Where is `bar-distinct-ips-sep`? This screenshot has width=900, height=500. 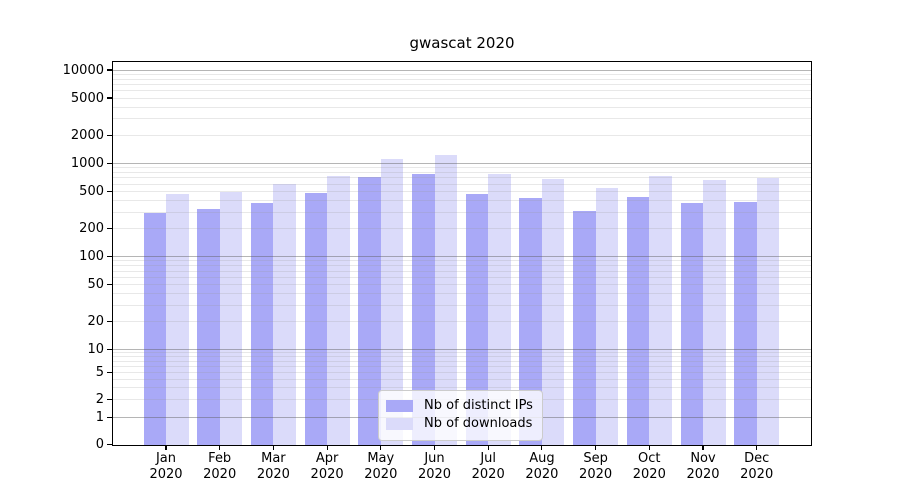
bar-distinct-ips-sep is located at coordinates (584, 327).